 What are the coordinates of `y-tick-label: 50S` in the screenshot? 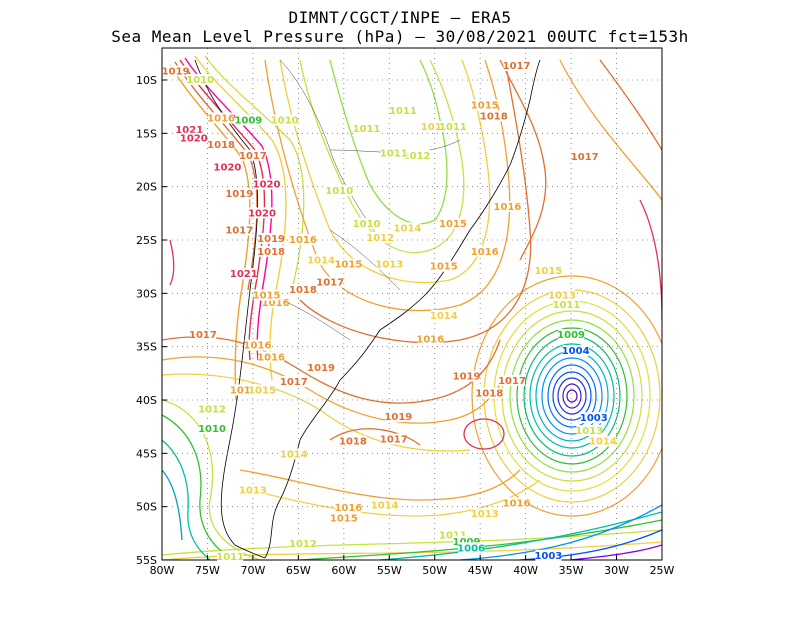 It's located at (146, 507).